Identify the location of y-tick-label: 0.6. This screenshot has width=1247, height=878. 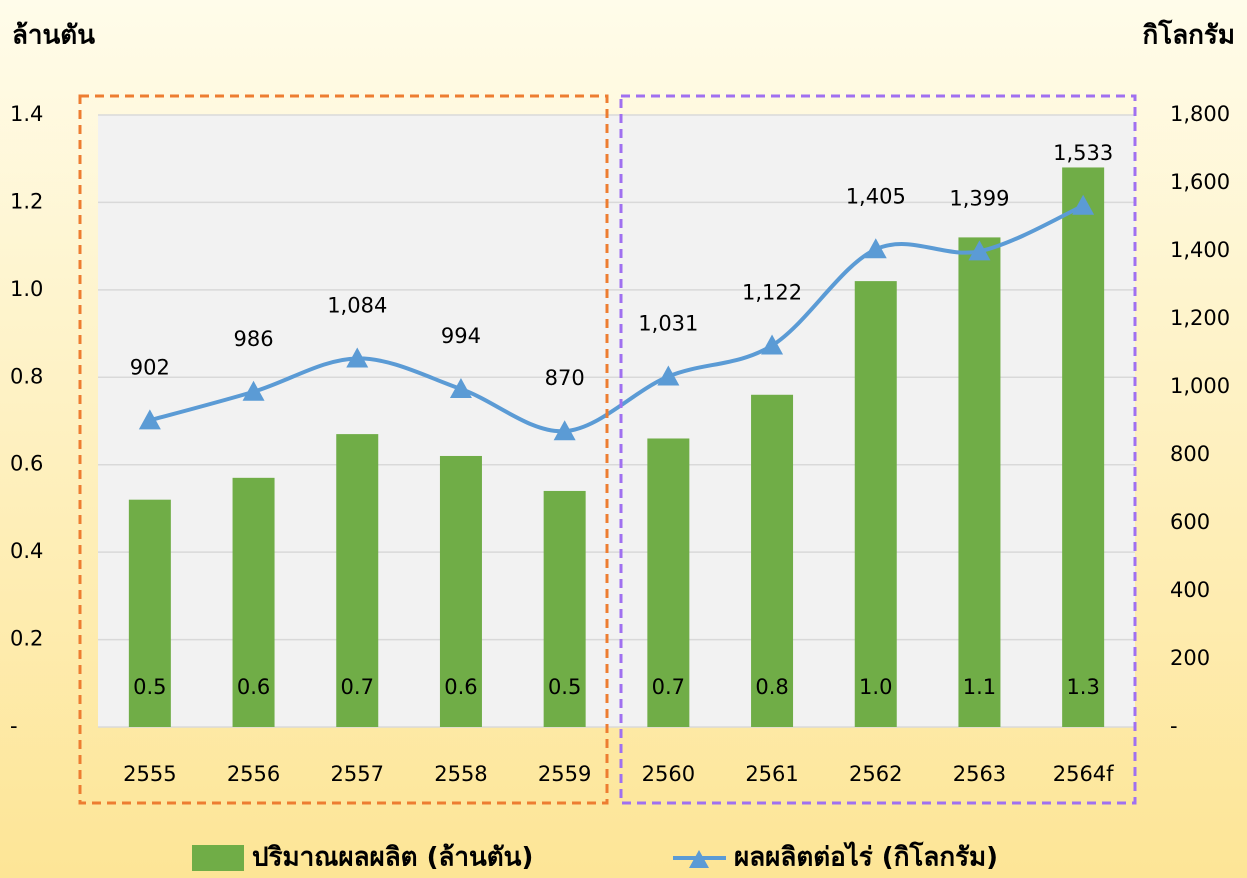
(26, 464).